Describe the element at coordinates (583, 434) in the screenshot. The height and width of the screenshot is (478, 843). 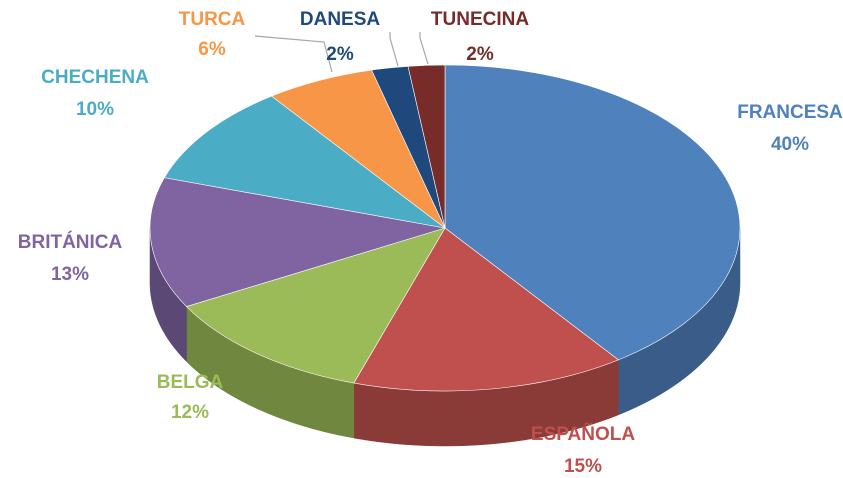
I see `category-label: ESPAÑOLA` at that location.